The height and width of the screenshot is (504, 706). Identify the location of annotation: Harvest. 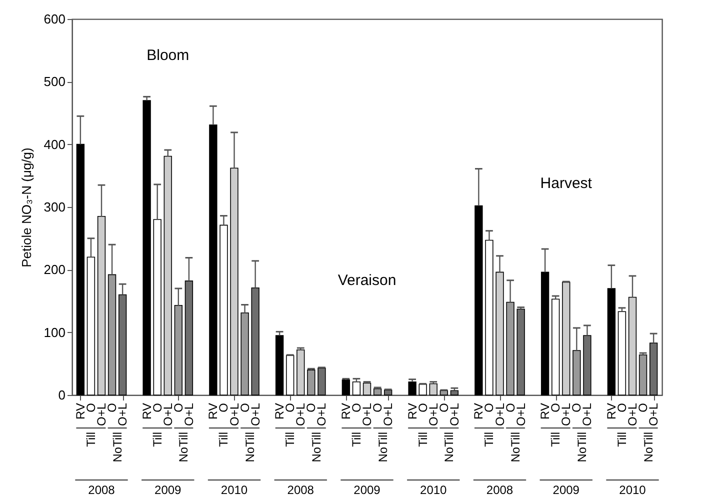
(566, 183).